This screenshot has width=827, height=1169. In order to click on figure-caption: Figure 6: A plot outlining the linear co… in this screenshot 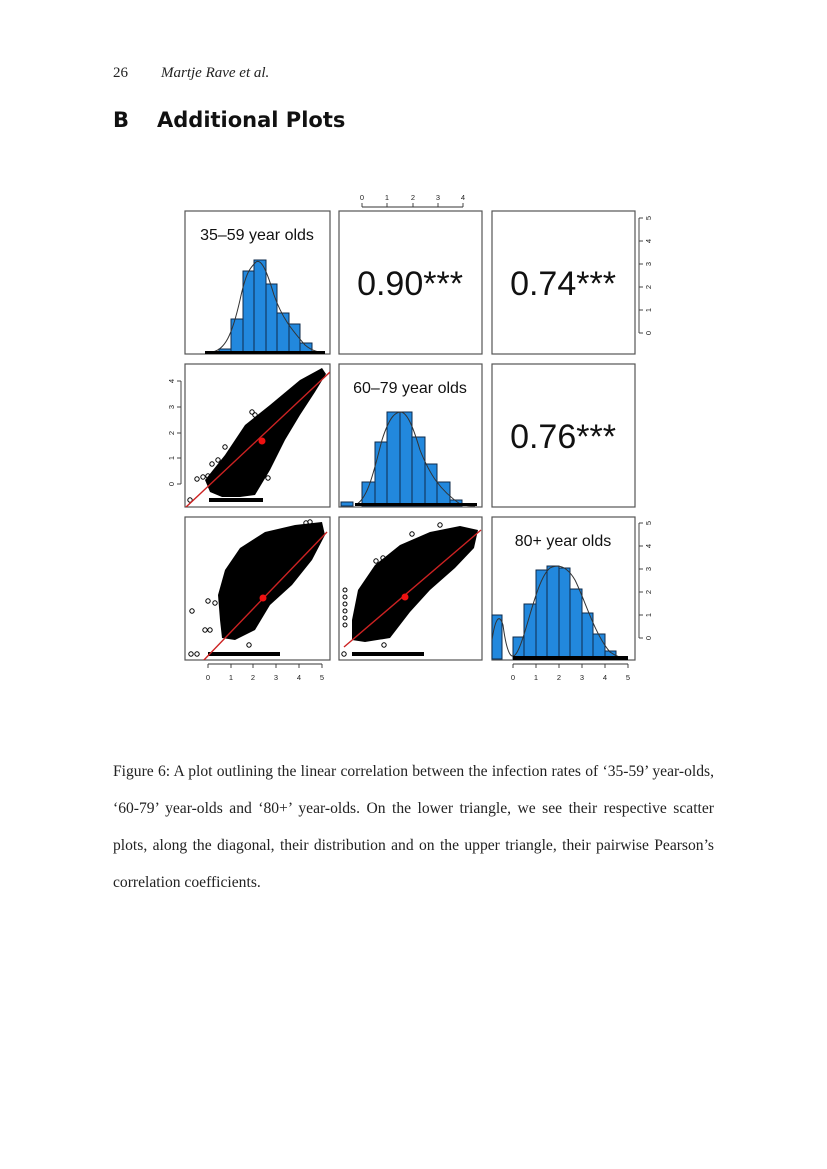, I will do `click(413, 826)`.